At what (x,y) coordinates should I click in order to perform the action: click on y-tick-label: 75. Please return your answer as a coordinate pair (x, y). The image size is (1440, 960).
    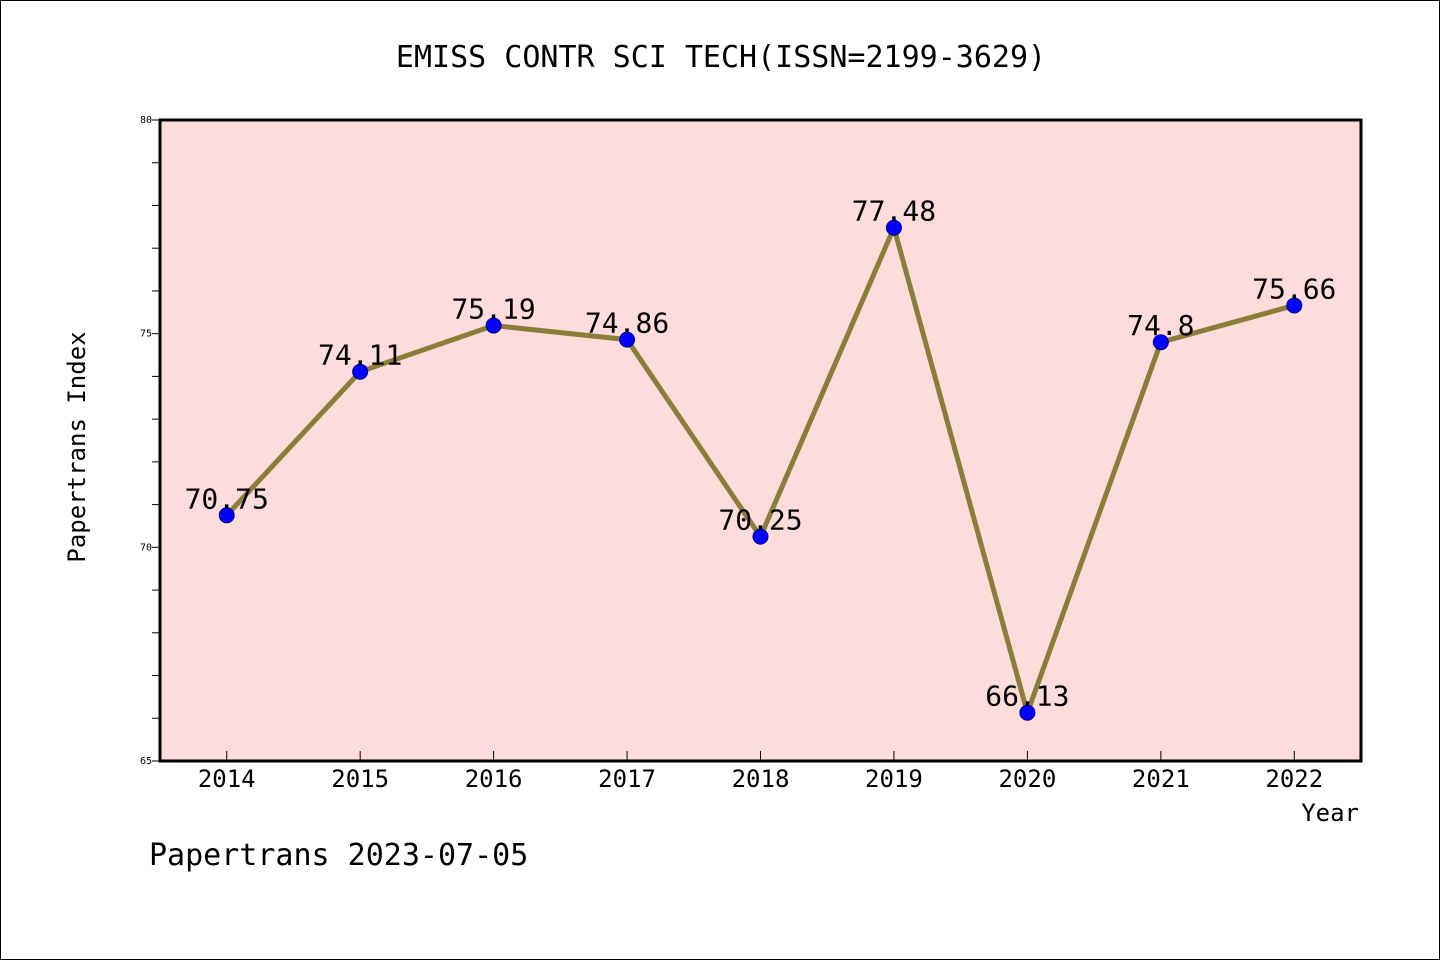
    Looking at the image, I should click on (146, 334).